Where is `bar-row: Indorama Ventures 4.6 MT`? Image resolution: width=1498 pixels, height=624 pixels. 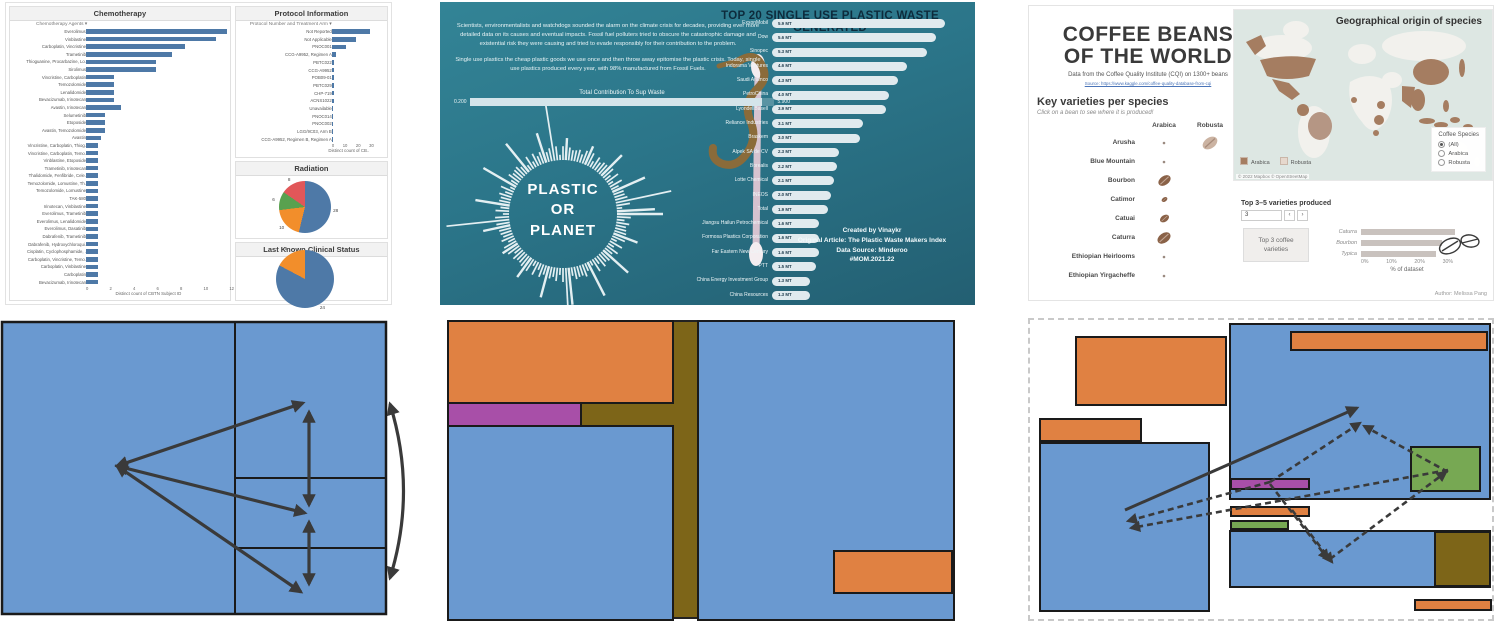
bar-row: Indorama Ventures 4.6 MT is located at coordinates (831, 66).